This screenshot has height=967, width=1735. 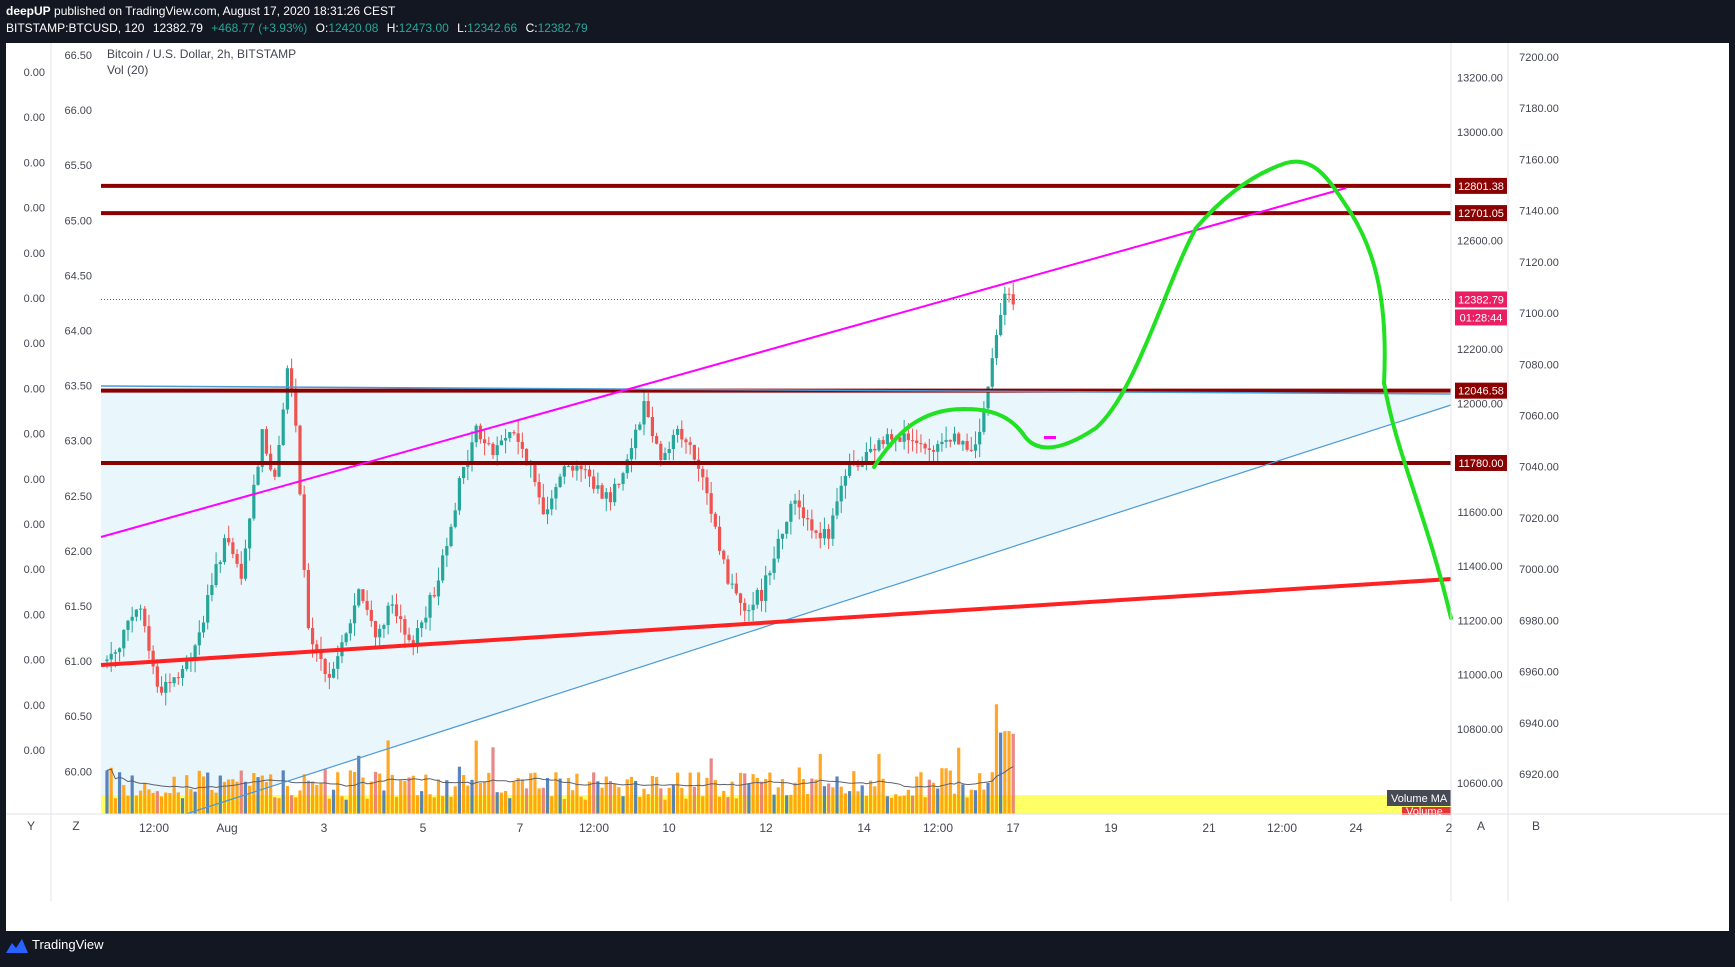 What do you see at coordinates (776, 390) in the screenshot?
I see `channel-top-line` at bounding box center [776, 390].